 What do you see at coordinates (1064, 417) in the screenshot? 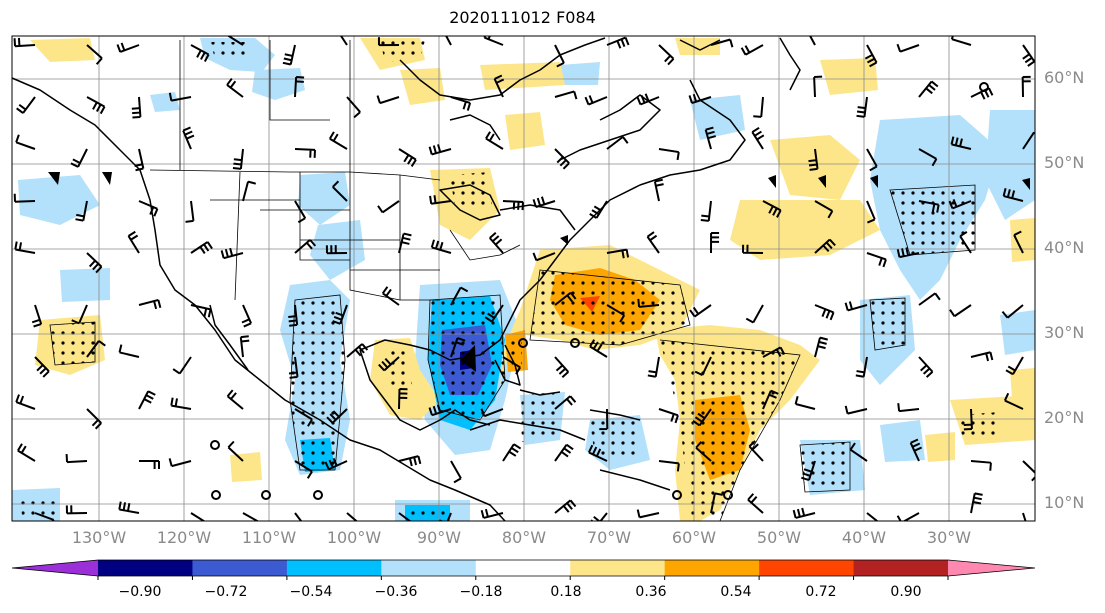
I see `lat-label-20: 20°N` at bounding box center [1064, 417].